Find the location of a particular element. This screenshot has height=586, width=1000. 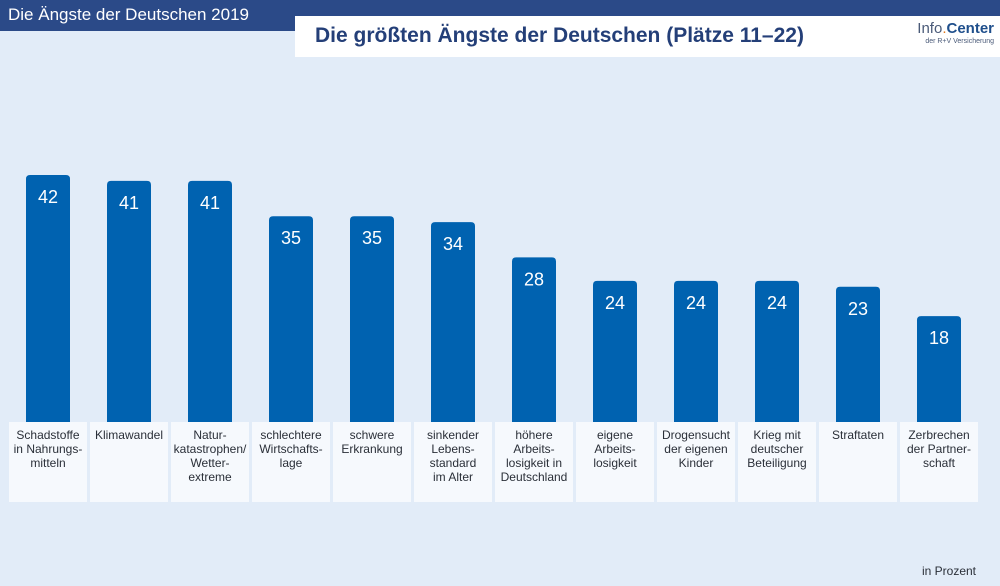

category-label: Klimawandel is located at coordinates (129, 462).